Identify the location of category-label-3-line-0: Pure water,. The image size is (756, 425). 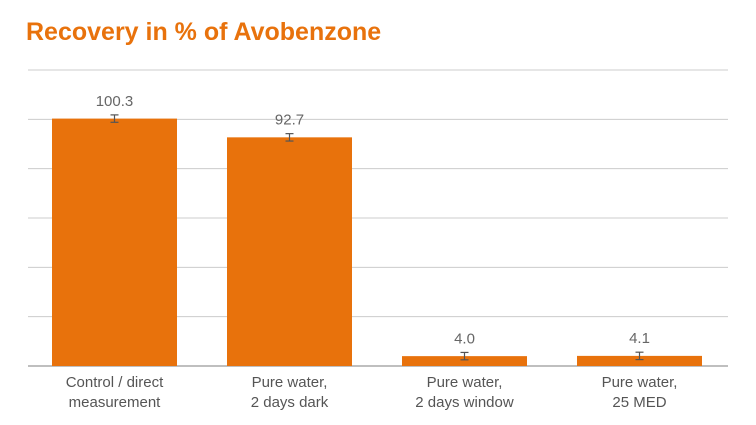
(640, 382).